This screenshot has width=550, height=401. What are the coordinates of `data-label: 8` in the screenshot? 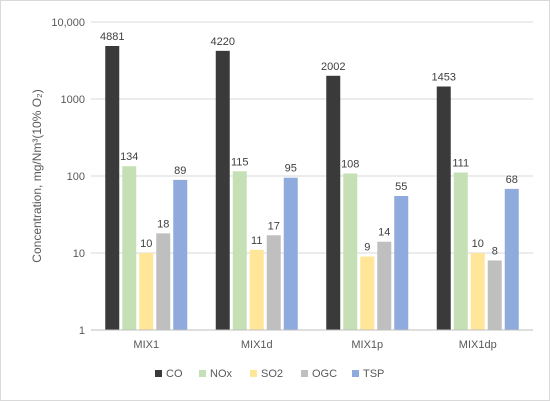 It's located at (495, 251).